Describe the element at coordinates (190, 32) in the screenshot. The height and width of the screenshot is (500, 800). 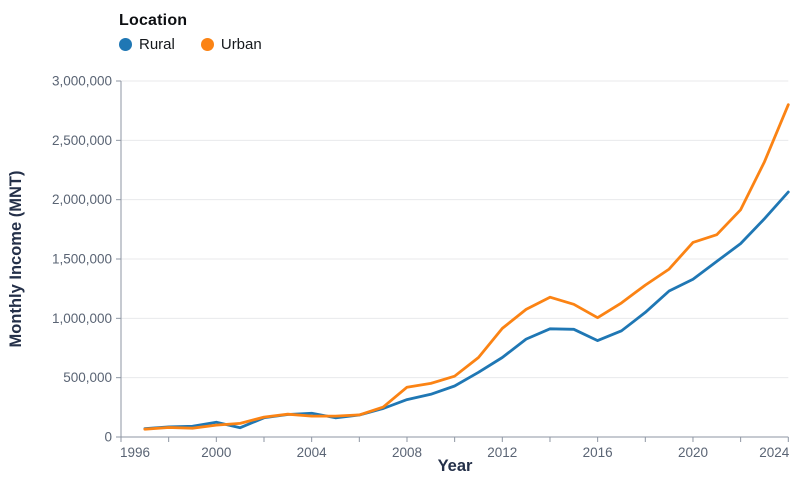
I see `legend: Location Rural Urban` at that location.